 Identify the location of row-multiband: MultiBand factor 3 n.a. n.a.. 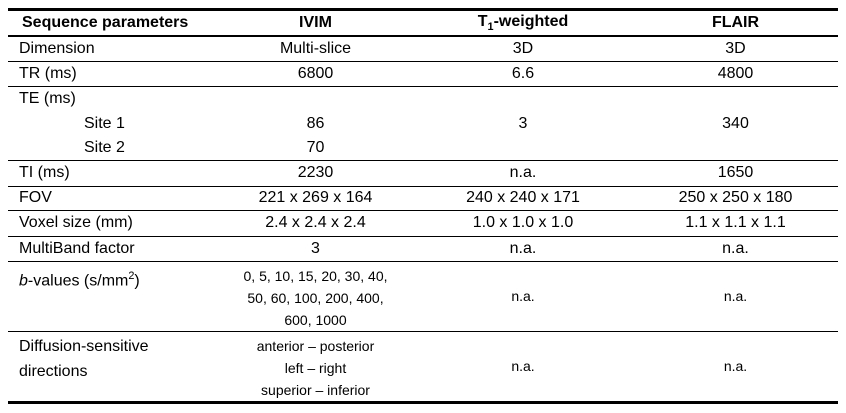
(423, 249).